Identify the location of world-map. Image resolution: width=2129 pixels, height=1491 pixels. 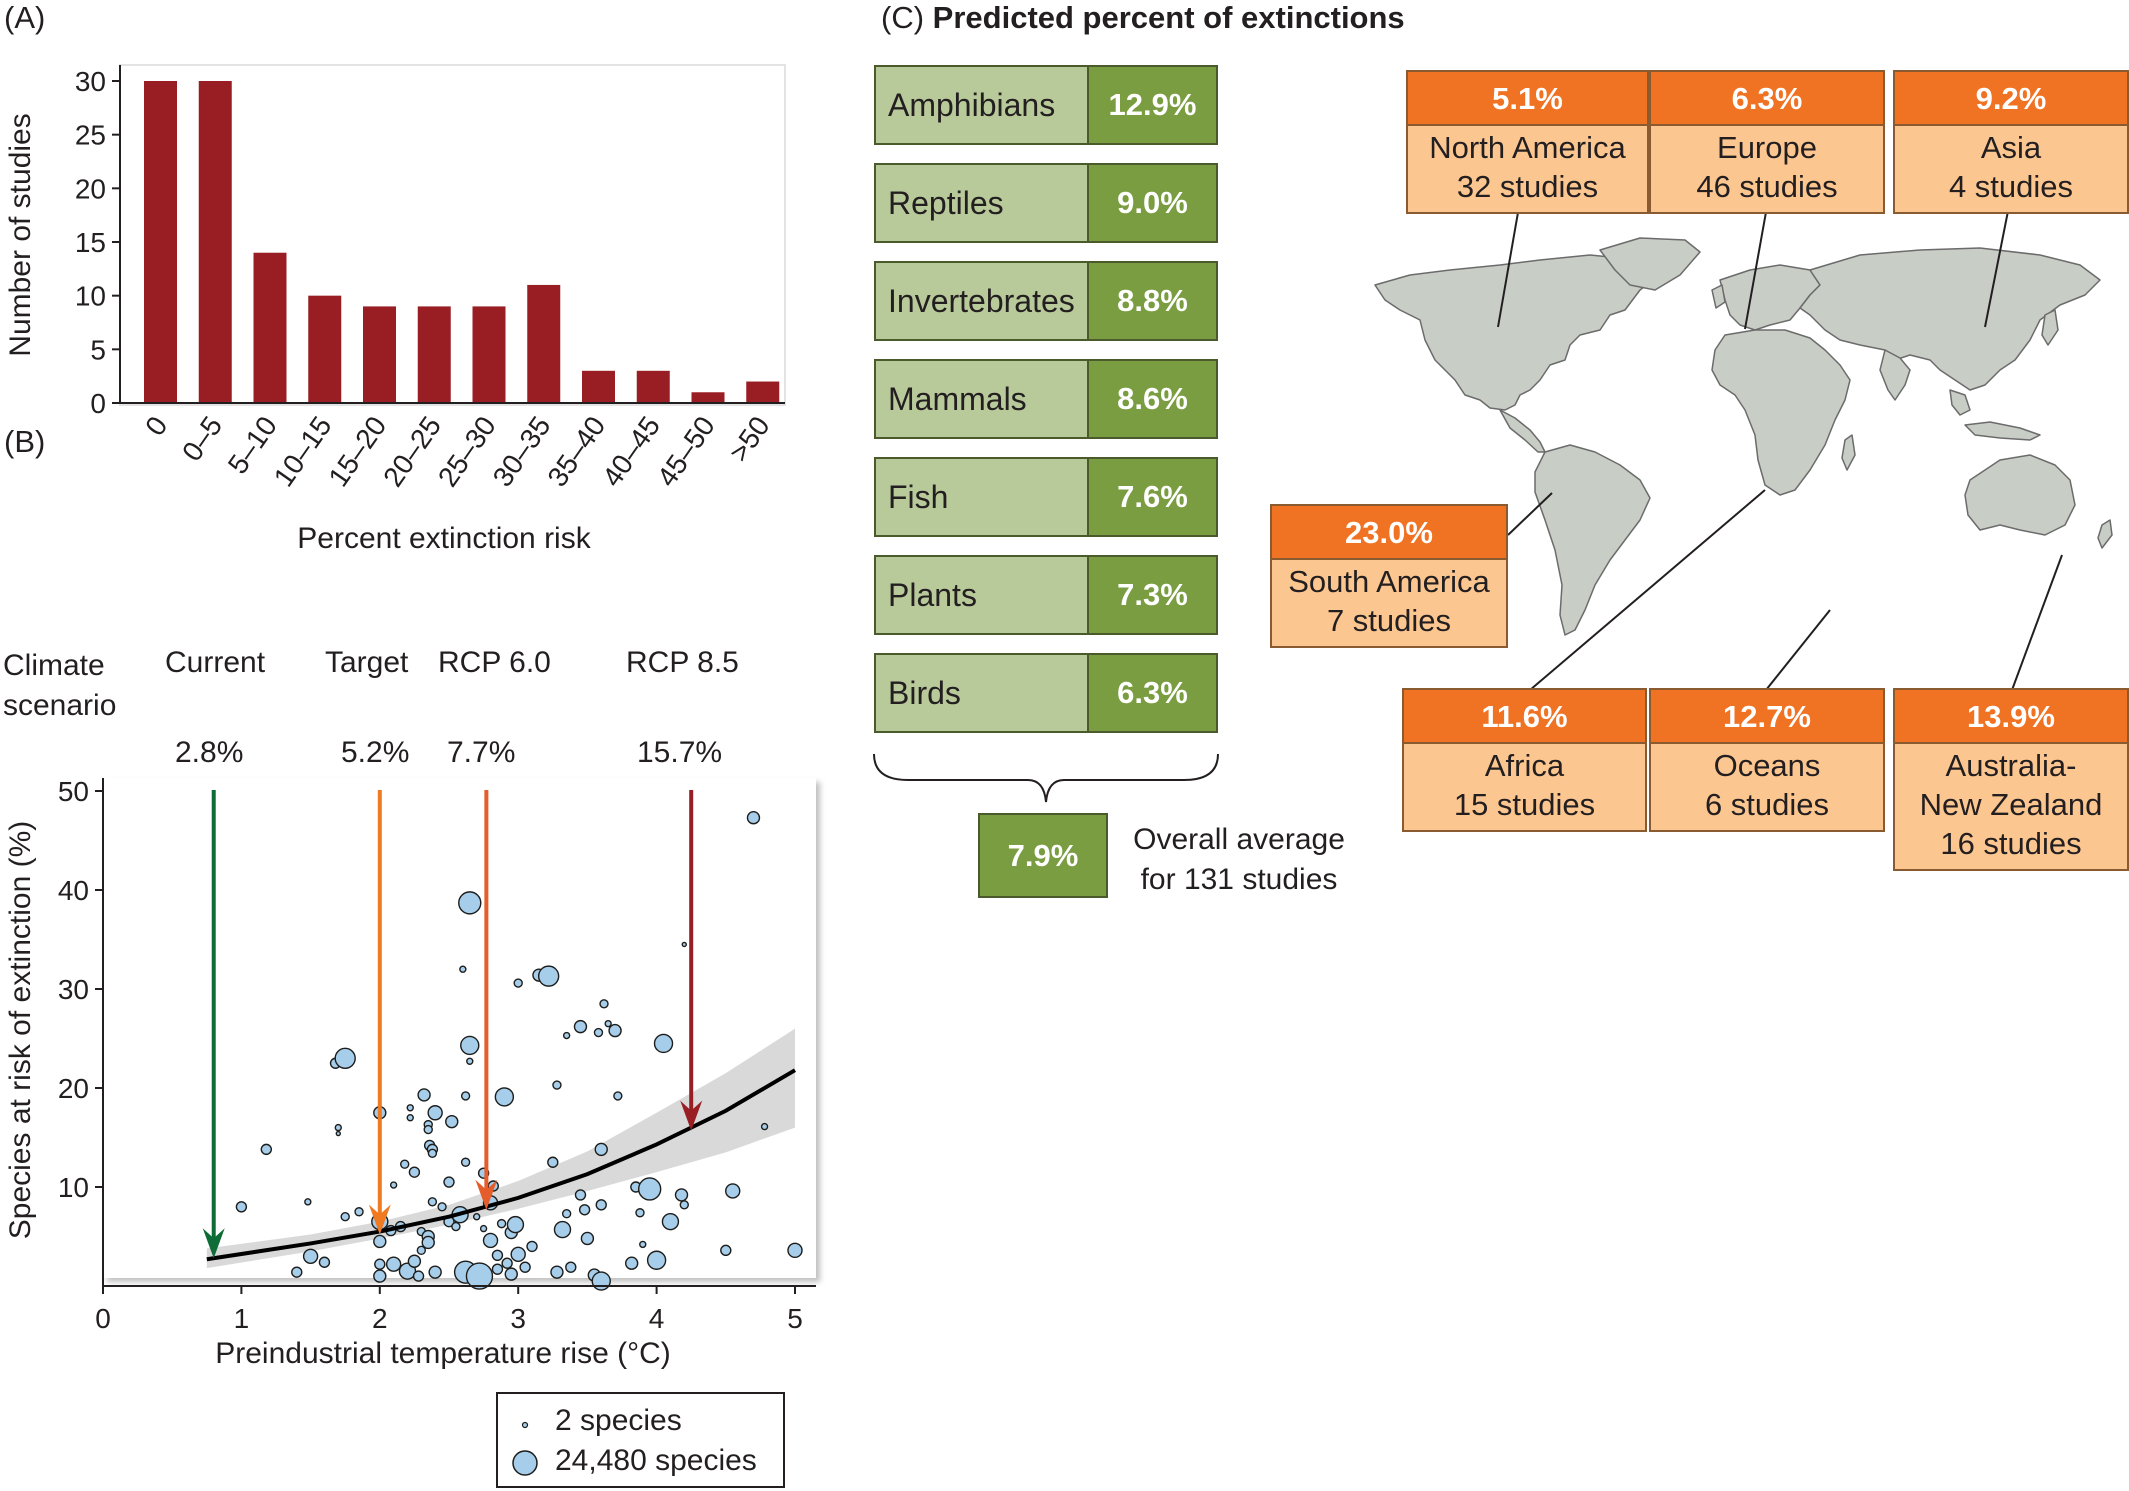
(1743, 436).